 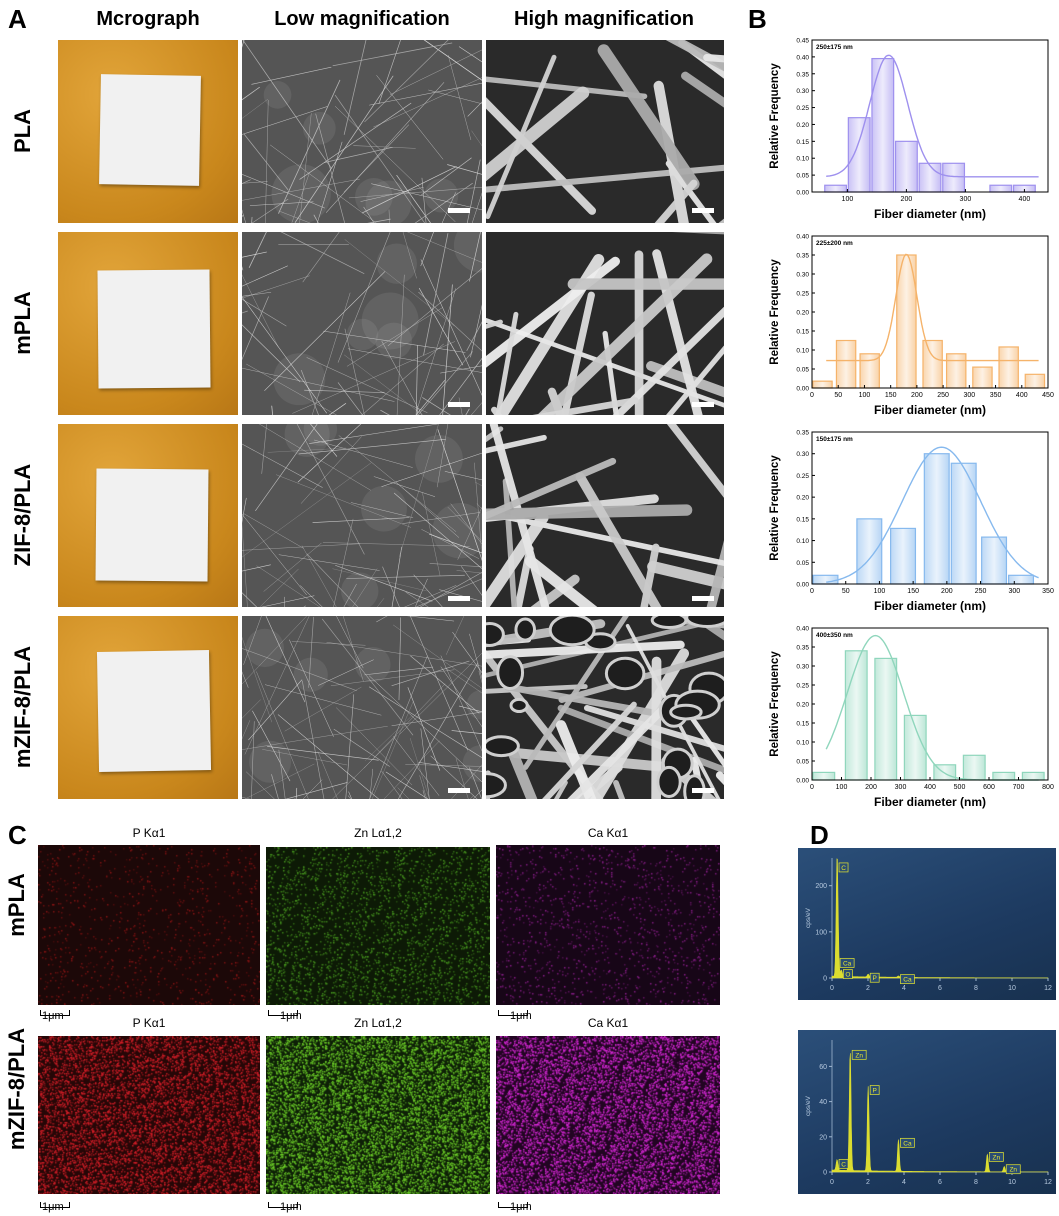 What do you see at coordinates (834, 47) in the screenshot?
I see `histogram-annotation: 250±175 nm` at bounding box center [834, 47].